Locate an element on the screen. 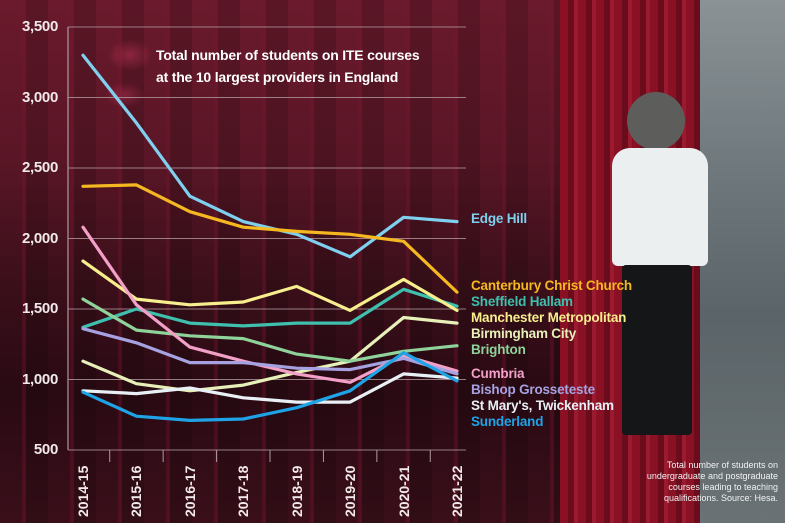  series-line-canterbury-christ-church is located at coordinates (270, 238).